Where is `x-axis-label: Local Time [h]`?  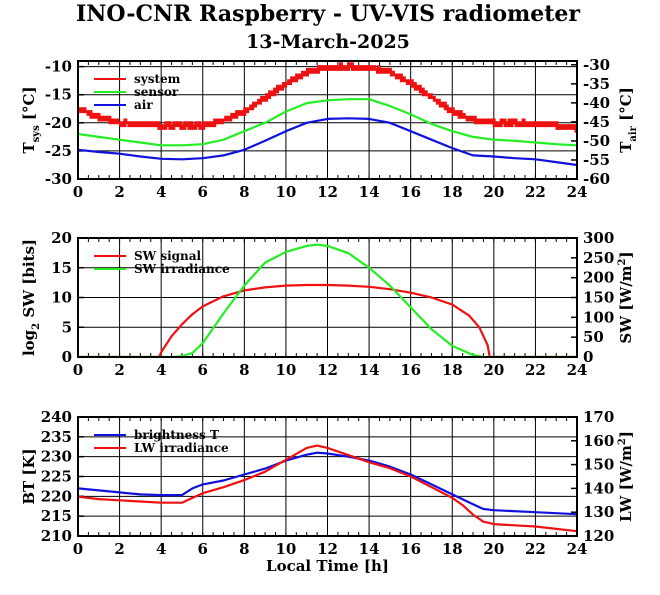 x-axis-label: Local Time [h] is located at coordinates (327, 566).